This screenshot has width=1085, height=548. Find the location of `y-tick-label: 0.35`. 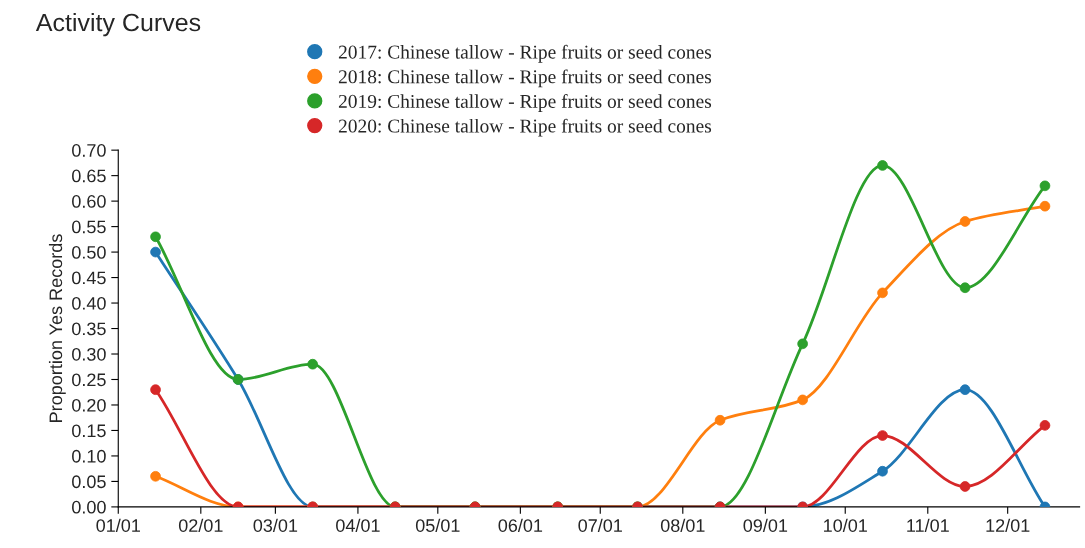

y-tick-label: 0.35 is located at coordinates (89, 329).